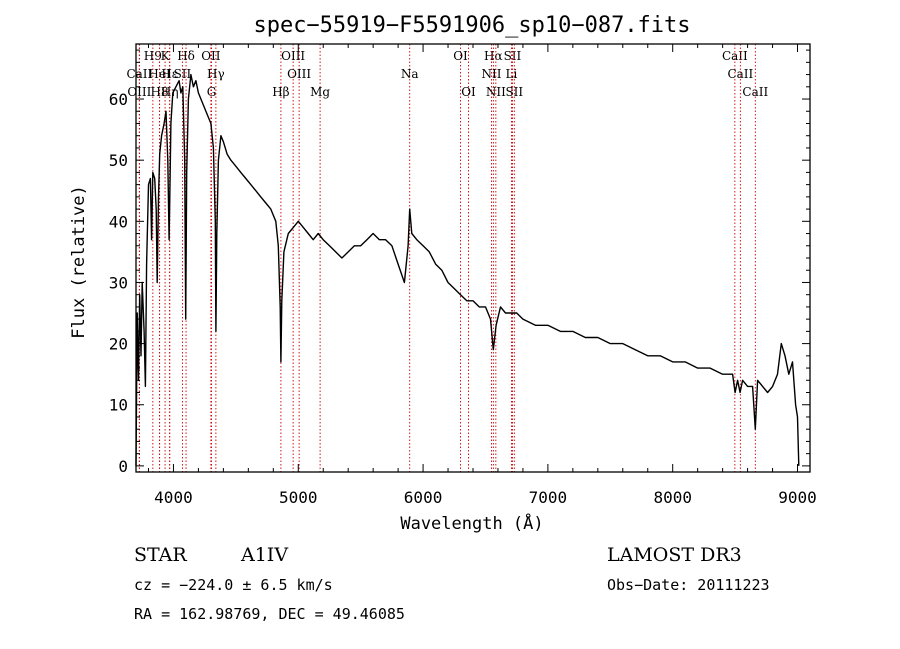 The image size is (900, 649). Describe the element at coordinates (118, 221) in the screenshot. I see `y-tick-label: 40` at that location.